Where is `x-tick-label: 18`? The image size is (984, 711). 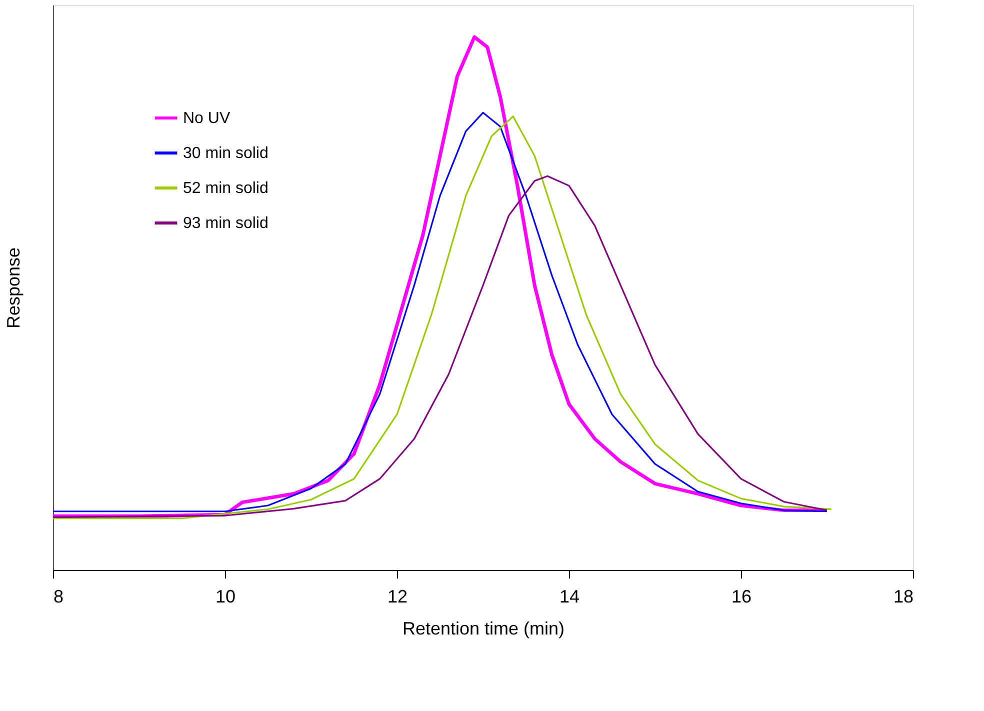 x-tick-label: 18 is located at coordinates (903, 596).